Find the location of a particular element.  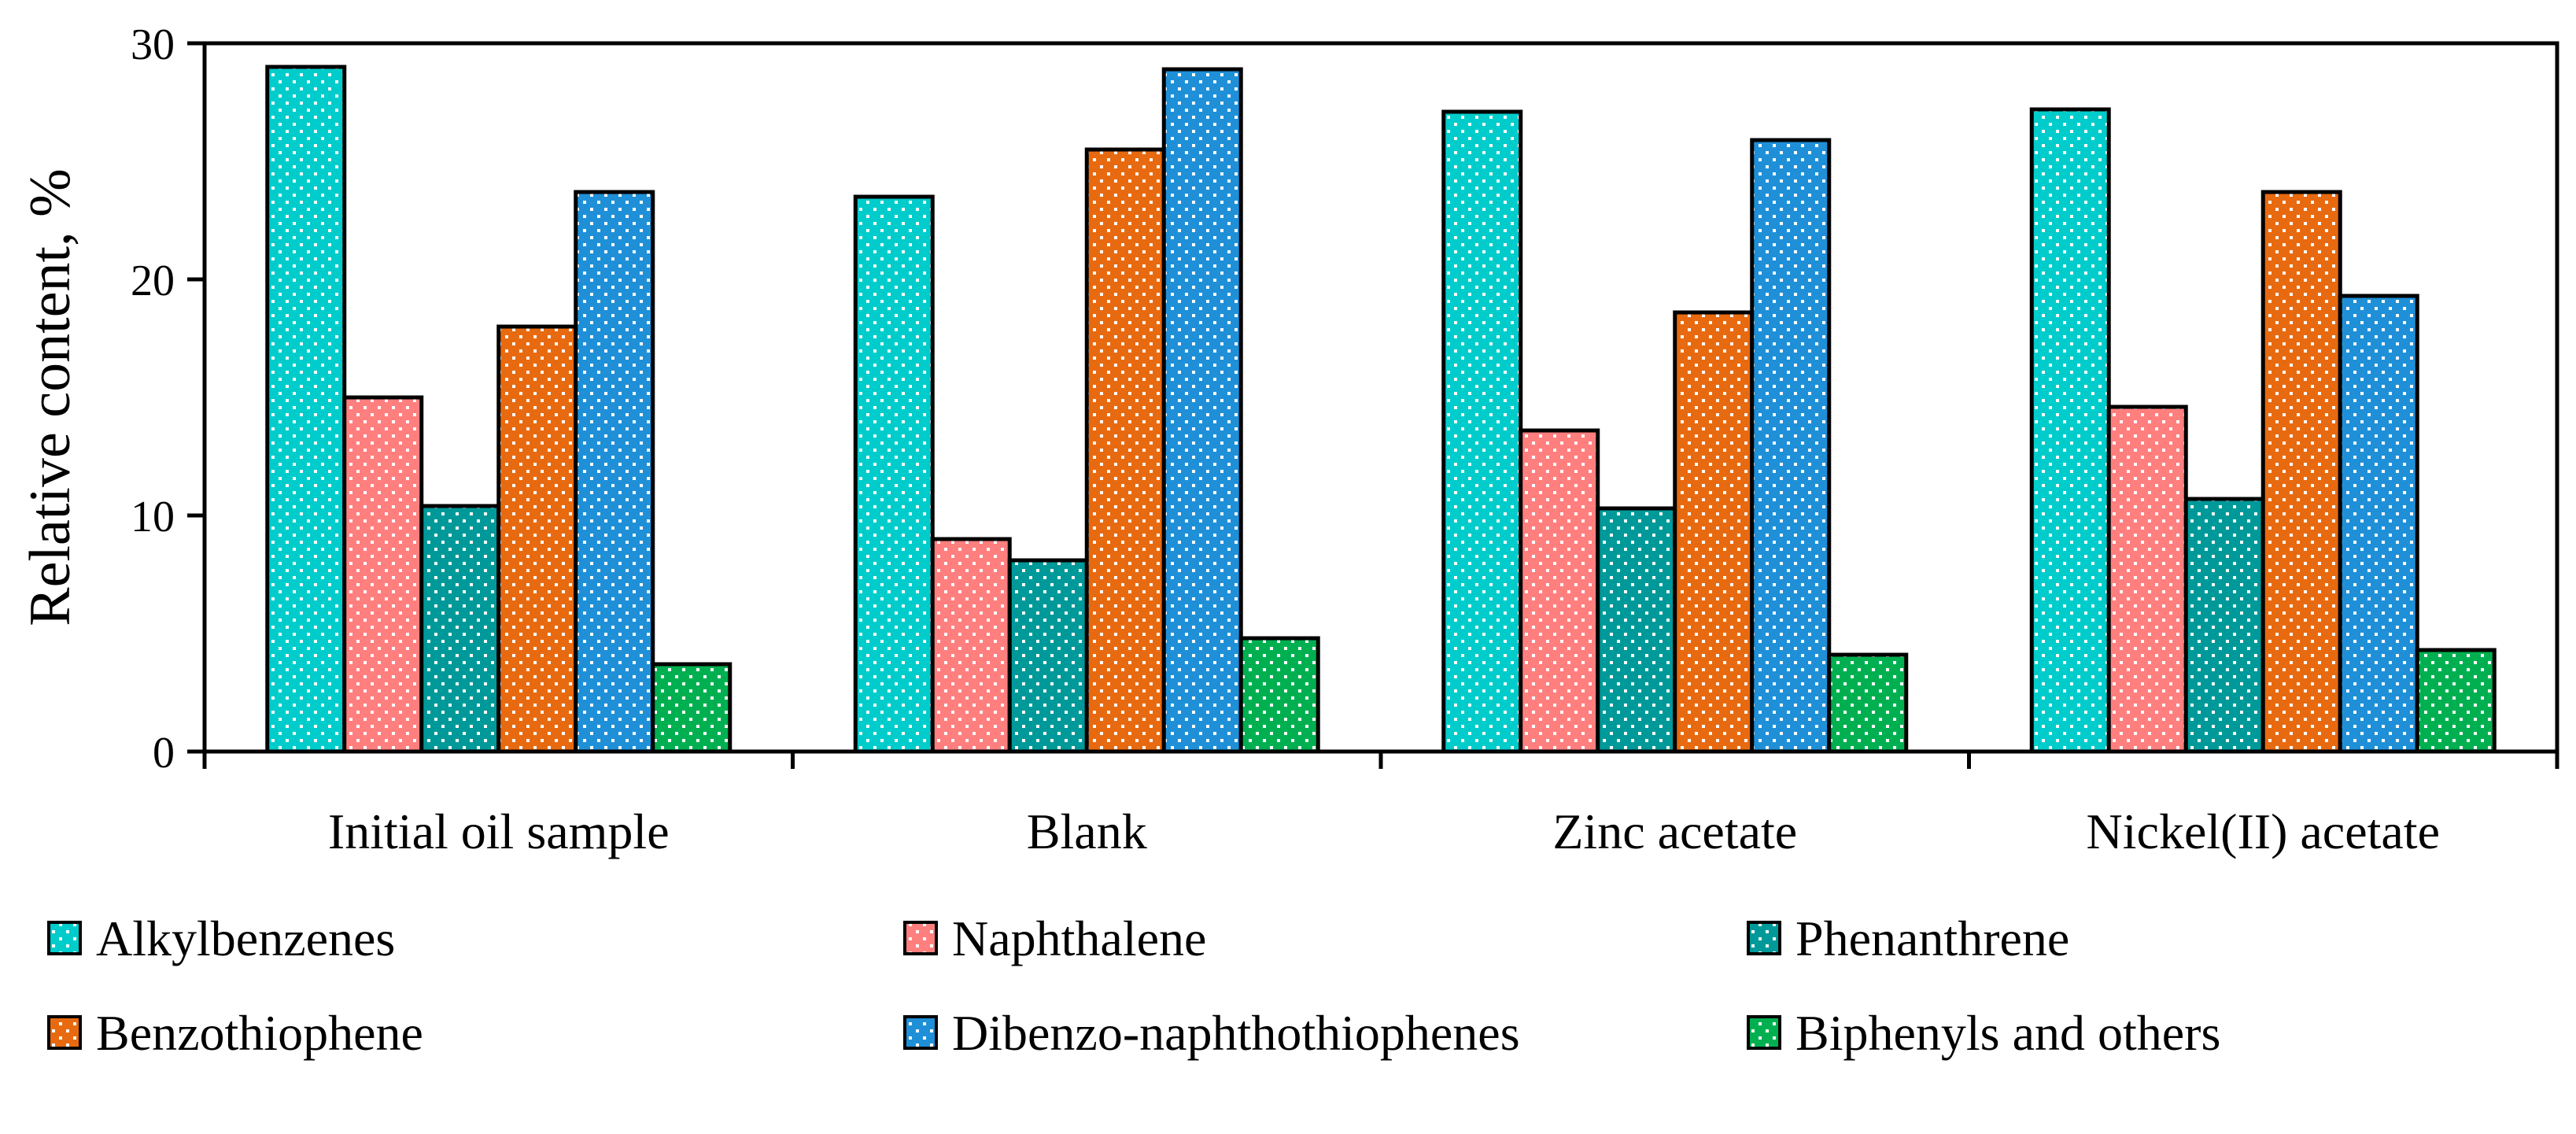

x-tick-label: Zinc acetate is located at coordinates (1675, 831).